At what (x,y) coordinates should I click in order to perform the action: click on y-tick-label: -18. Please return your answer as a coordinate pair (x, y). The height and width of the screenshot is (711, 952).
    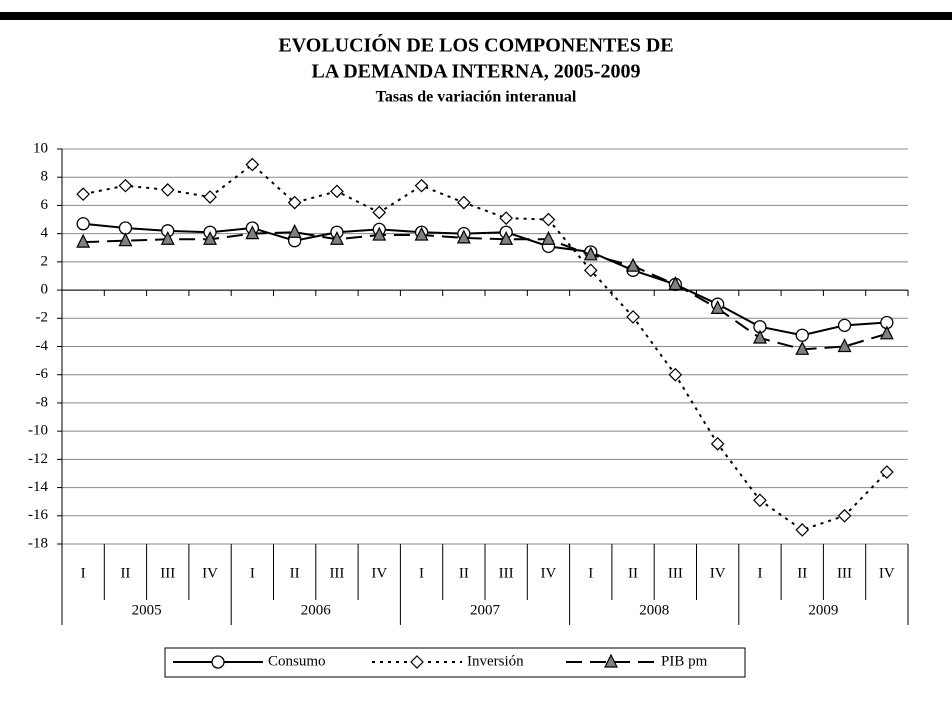
    Looking at the image, I should click on (38, 543).